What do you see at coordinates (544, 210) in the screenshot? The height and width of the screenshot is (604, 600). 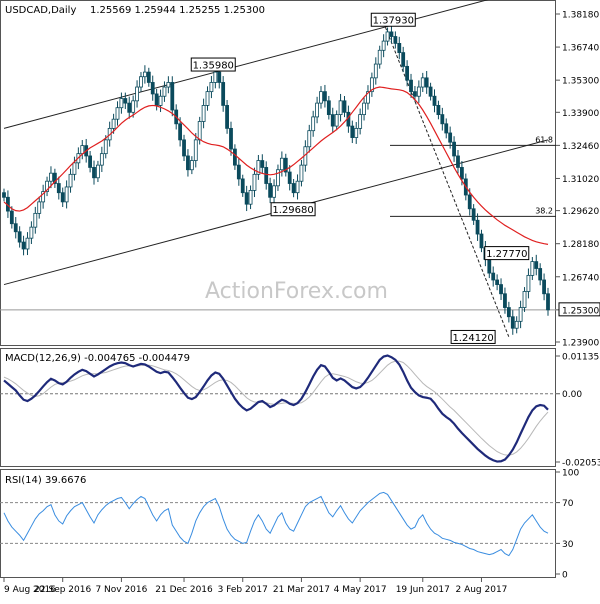 I see `fib-label-1: 38.2` at bounding box center [544, 210].